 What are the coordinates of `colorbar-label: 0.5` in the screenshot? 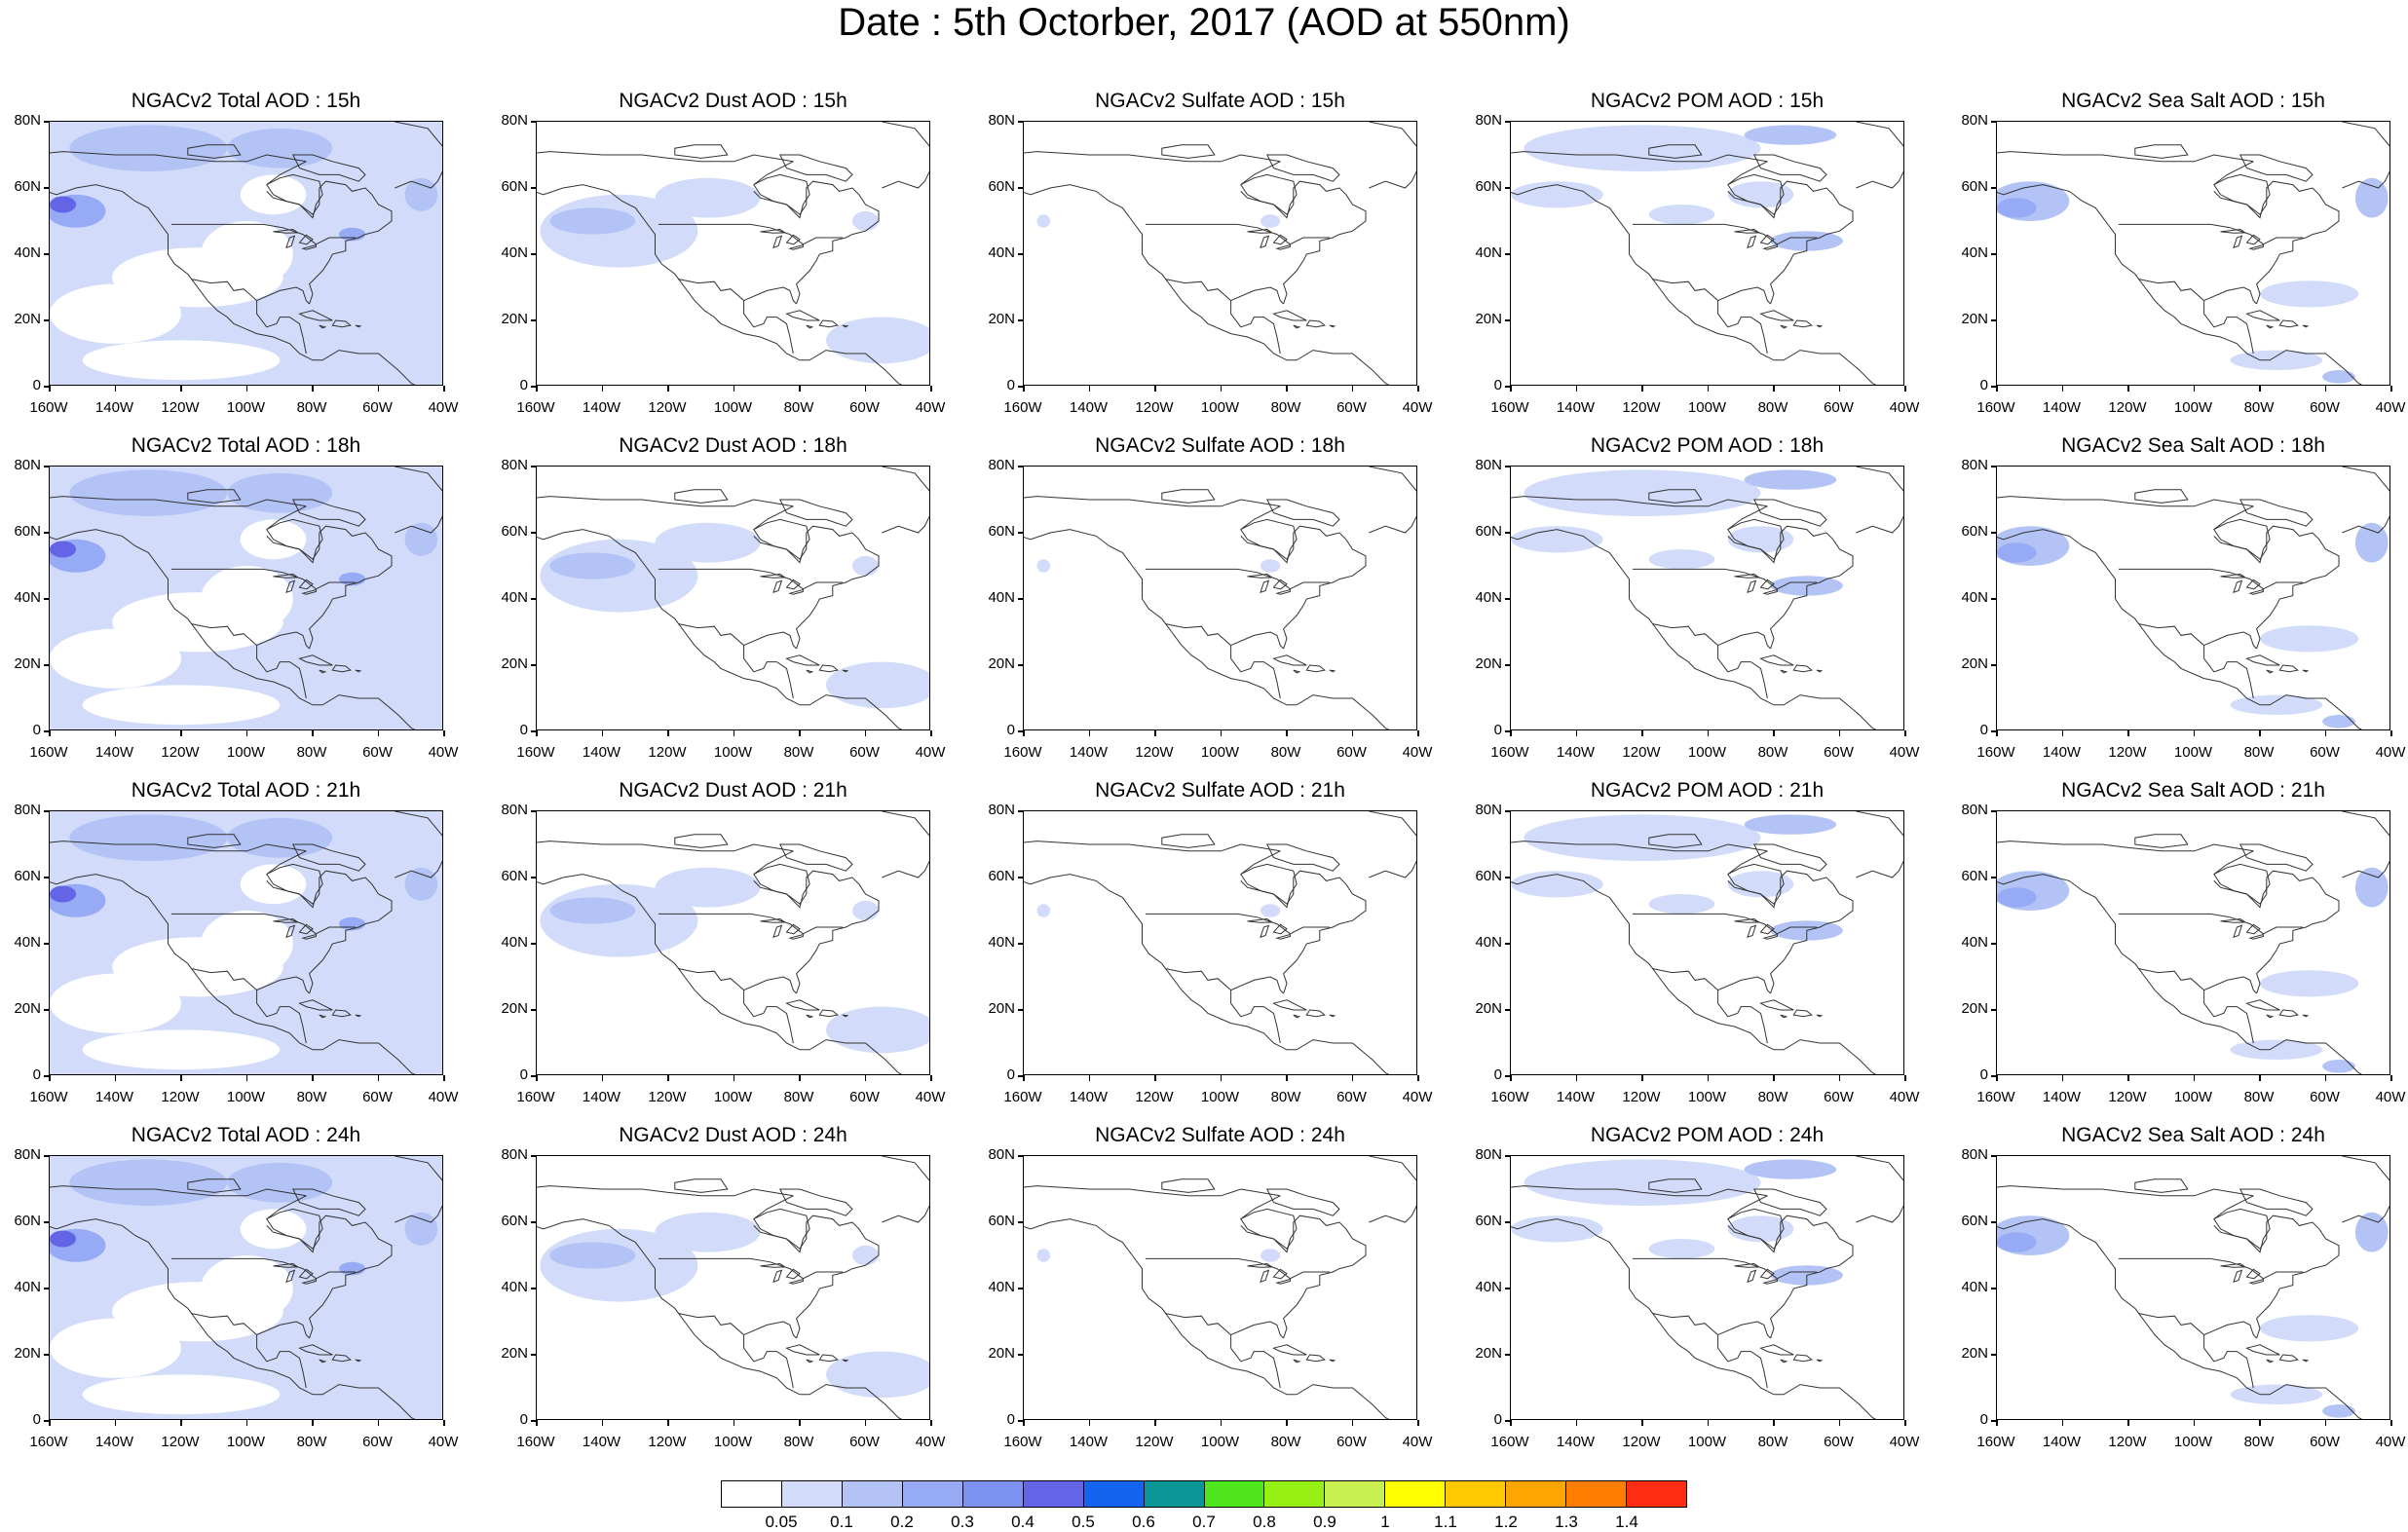 It's located at (1083, 1522).